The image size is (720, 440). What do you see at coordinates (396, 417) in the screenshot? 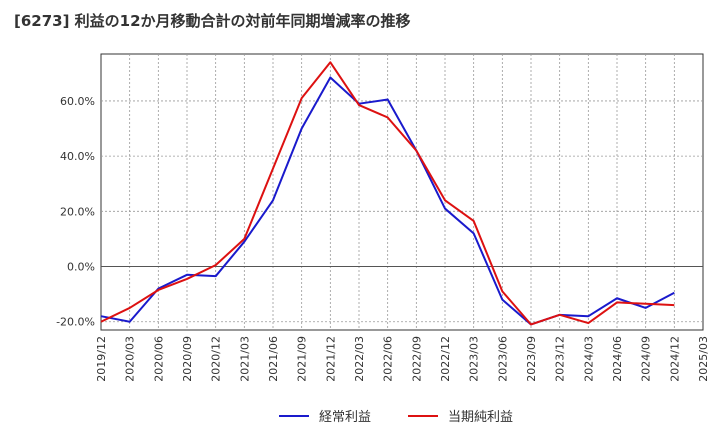
I see `legend: 経常利益 当期純利益` at bounding box center [396, 417].